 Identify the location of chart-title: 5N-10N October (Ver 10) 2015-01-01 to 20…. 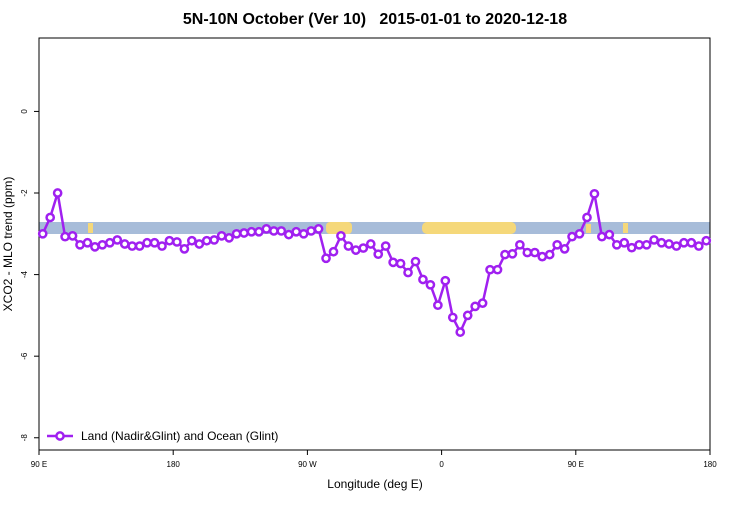
(375, 19).